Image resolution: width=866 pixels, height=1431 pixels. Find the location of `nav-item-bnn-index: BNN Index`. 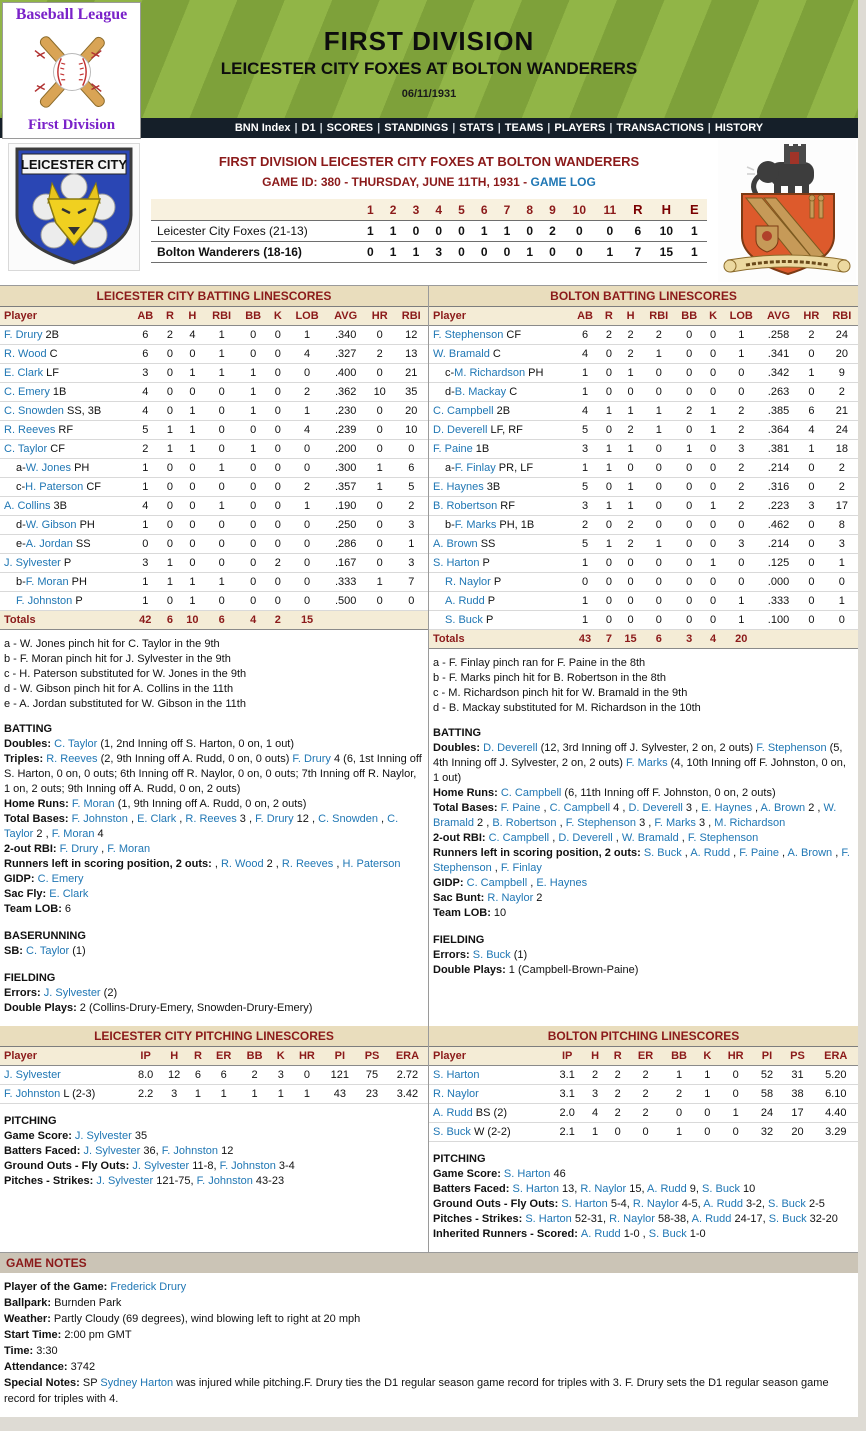

nav-item-bnn-index: BNN Index is located at coordinates (262, 128).